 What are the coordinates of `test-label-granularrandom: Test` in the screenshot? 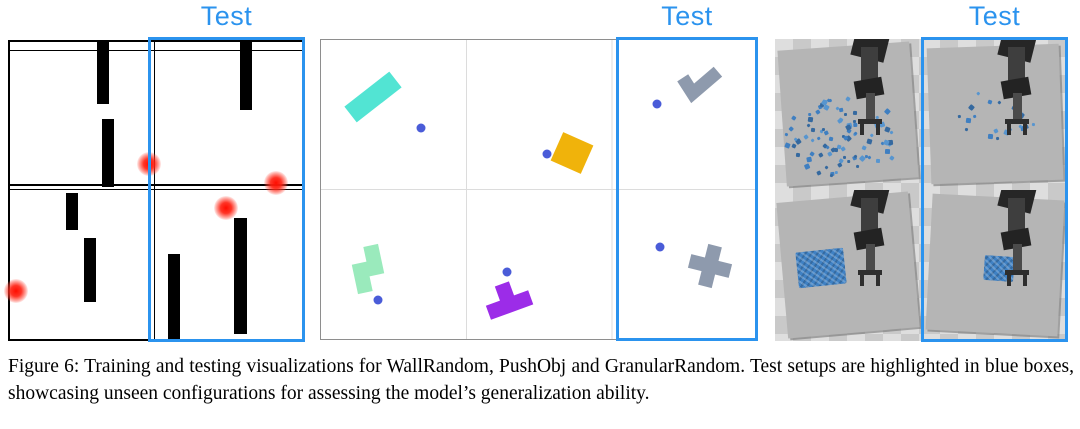 It's located at (994, 16).